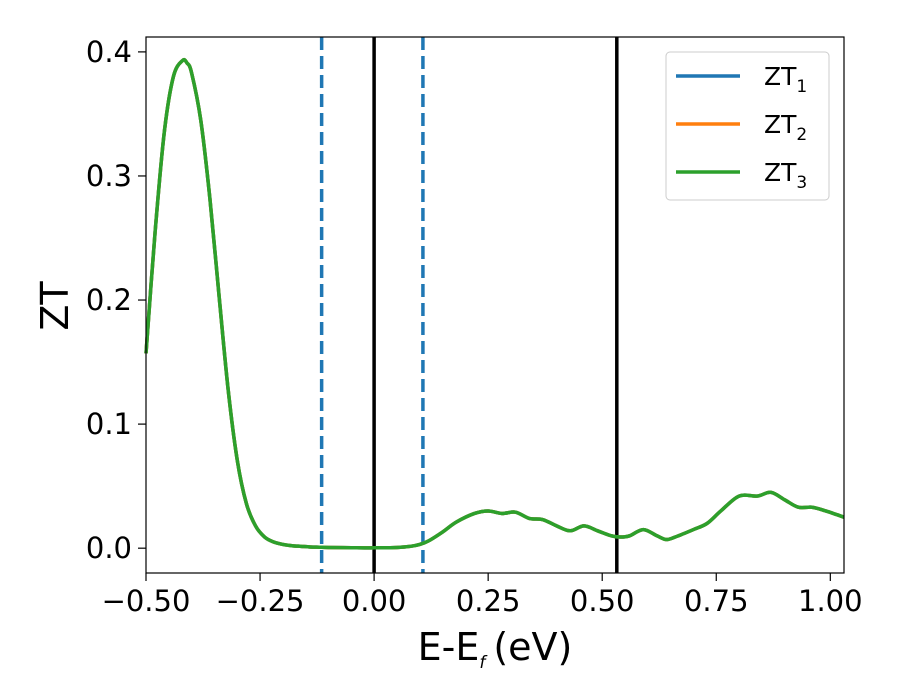  What do you see at coordinates (109, 424) in the screenshot?
I see `y-tick-label: 0.1` at bounding box center [109, 424].